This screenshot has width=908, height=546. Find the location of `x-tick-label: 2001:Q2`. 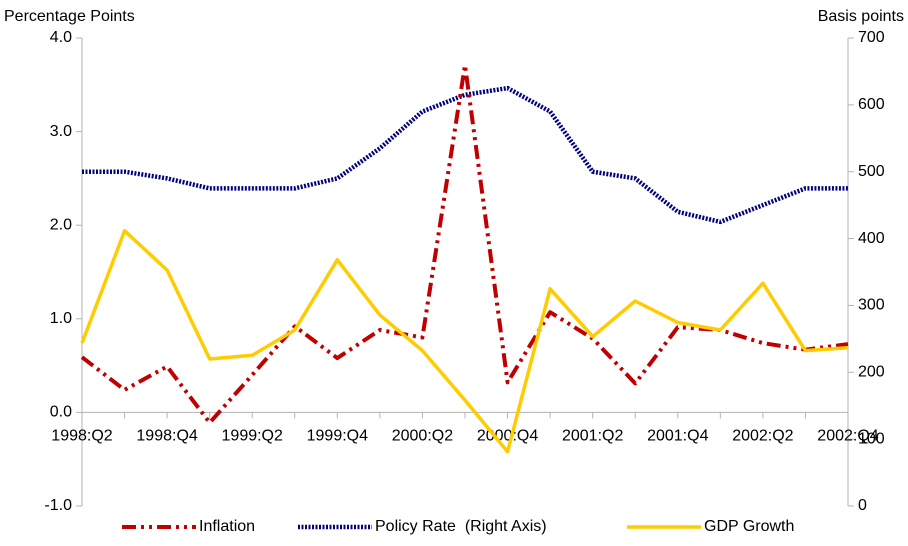

x-tick-label: 2001:Q2 is located at coordinates (592, 436).